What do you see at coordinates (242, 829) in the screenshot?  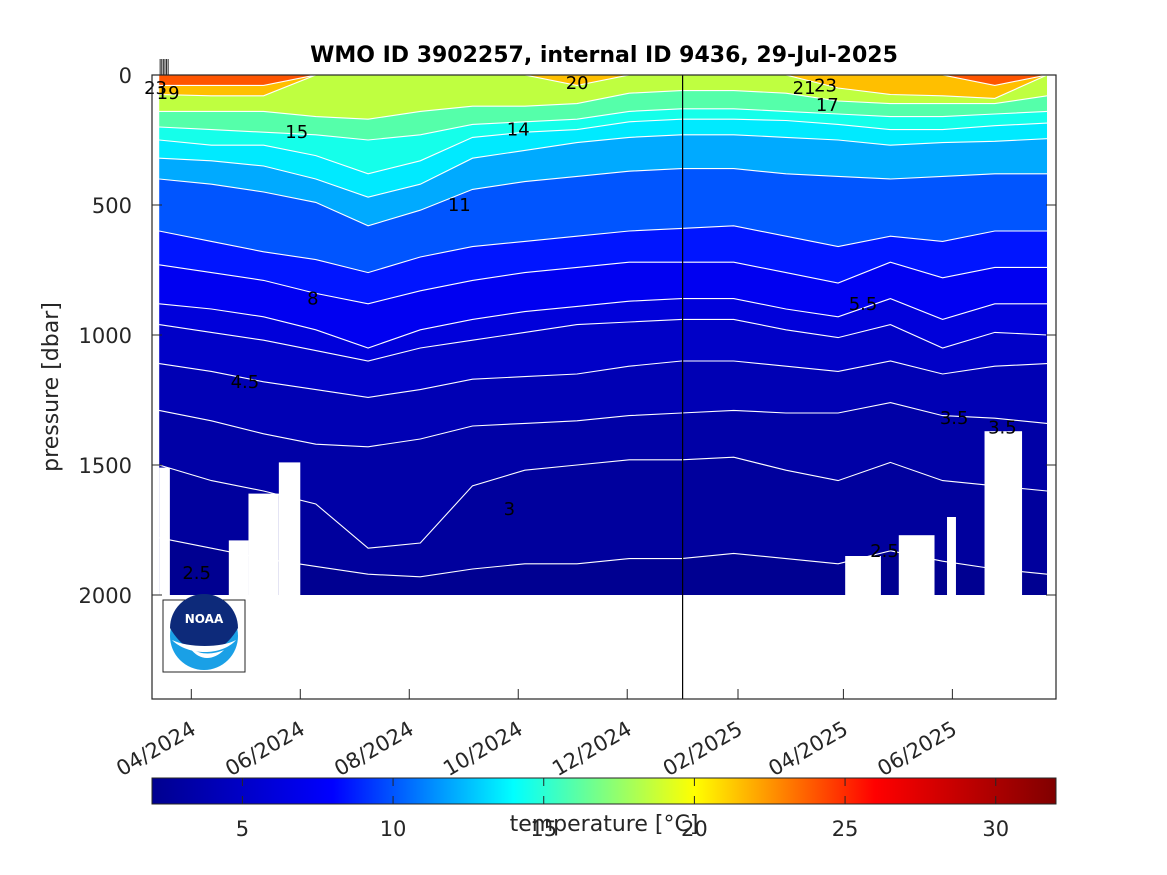 I see `colorbar-tick-label: 5` at bounding box center [242, 829].